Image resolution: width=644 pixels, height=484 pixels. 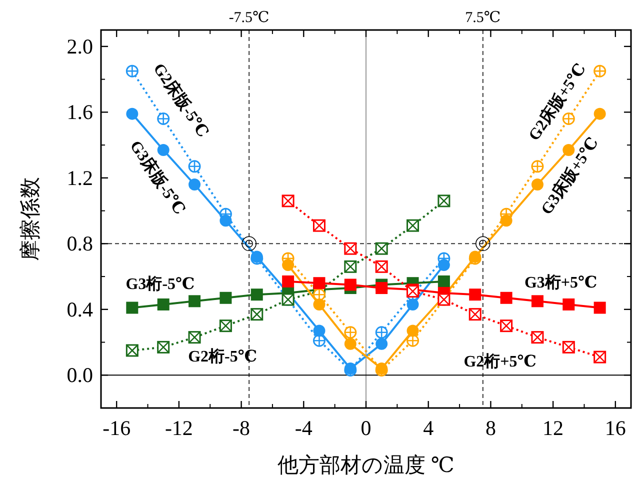 What do you see at coordinates (79, 112) in the screenshot?
I see `y-tick-label: 1.6` at bounding box center [79, 112].